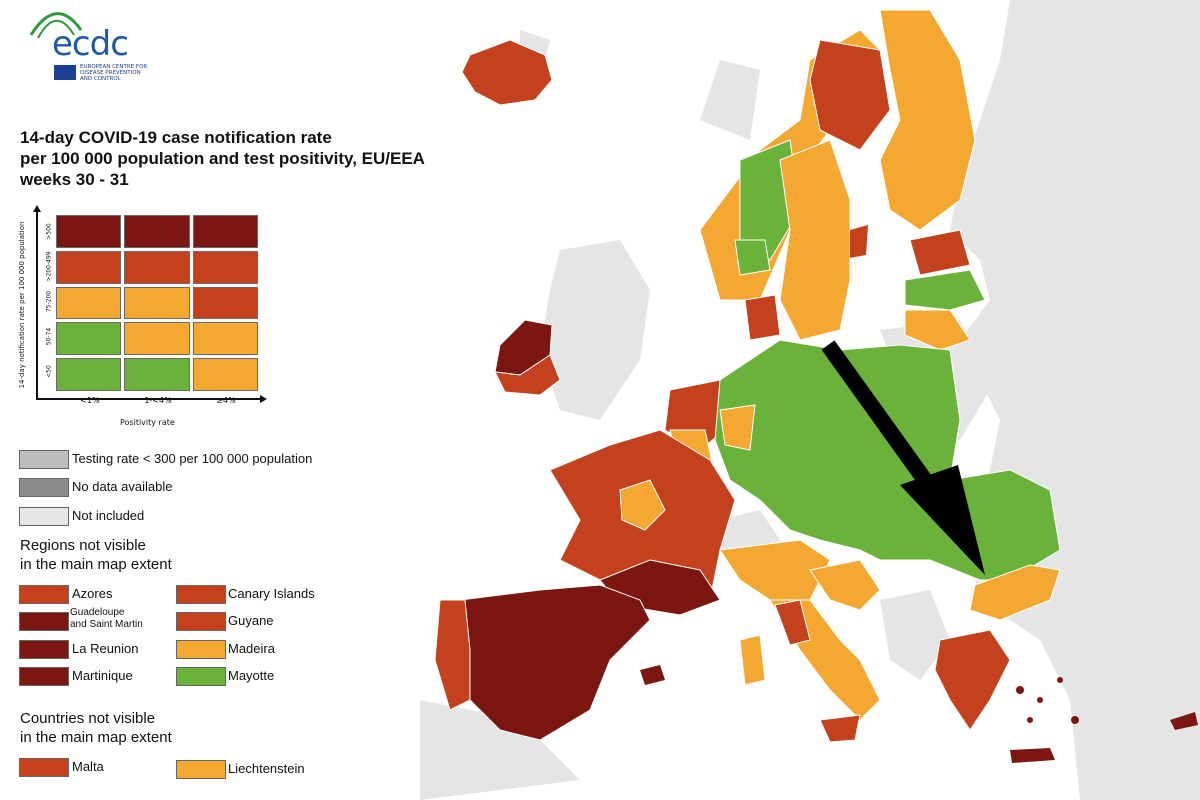 This screenshot has width=1200, height=800. What do you see at coordinates (37, 208) in the screenshot?
I see `legend-y-arrow` at bounding box center [37, 208].